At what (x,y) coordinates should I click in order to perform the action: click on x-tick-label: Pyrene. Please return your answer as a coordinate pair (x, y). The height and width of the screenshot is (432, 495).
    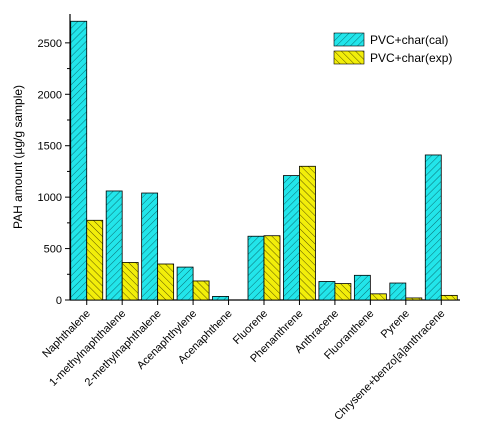
    Looking at the image, I should click on (395, 324).